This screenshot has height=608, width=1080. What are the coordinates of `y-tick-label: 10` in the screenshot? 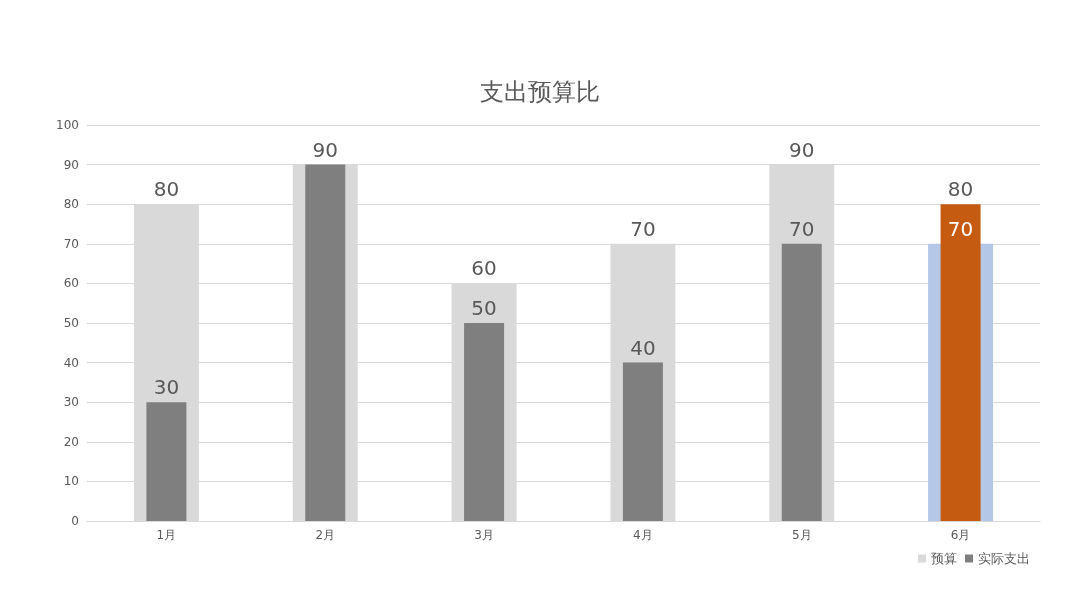 It's located at (71, 481).